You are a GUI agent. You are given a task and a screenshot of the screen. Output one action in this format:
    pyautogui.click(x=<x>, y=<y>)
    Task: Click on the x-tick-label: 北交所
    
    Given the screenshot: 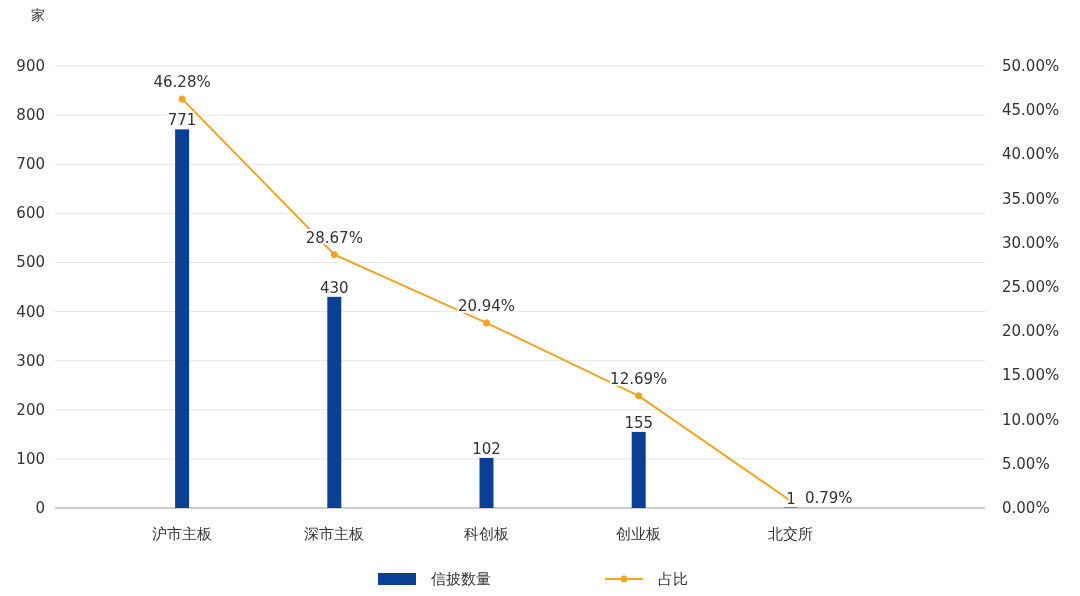 What is the action you would take?
    pyautogui.click(x=791, y=534)
    